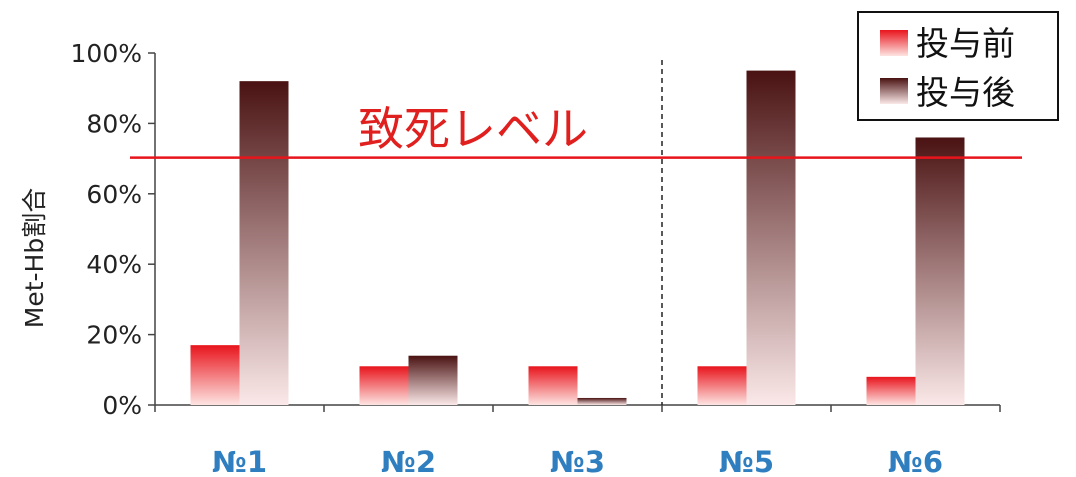 This screenshot has width=1076, height=477. Describe the element at coordinates (408, 461) in the screenshot. I see `category-label: №2` at that location.